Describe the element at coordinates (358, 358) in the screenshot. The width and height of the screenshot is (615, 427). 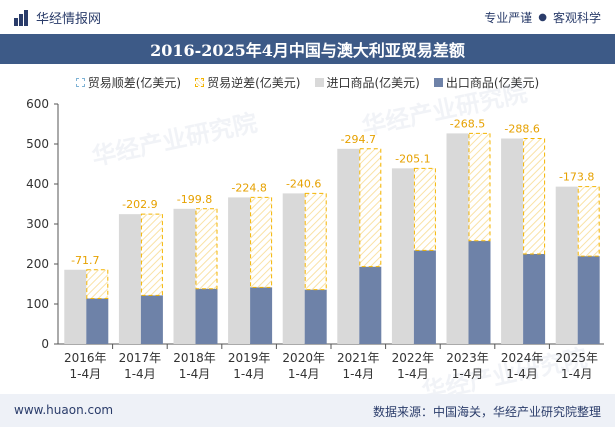
I see `x-tick-label-year: 2021年` at that location.